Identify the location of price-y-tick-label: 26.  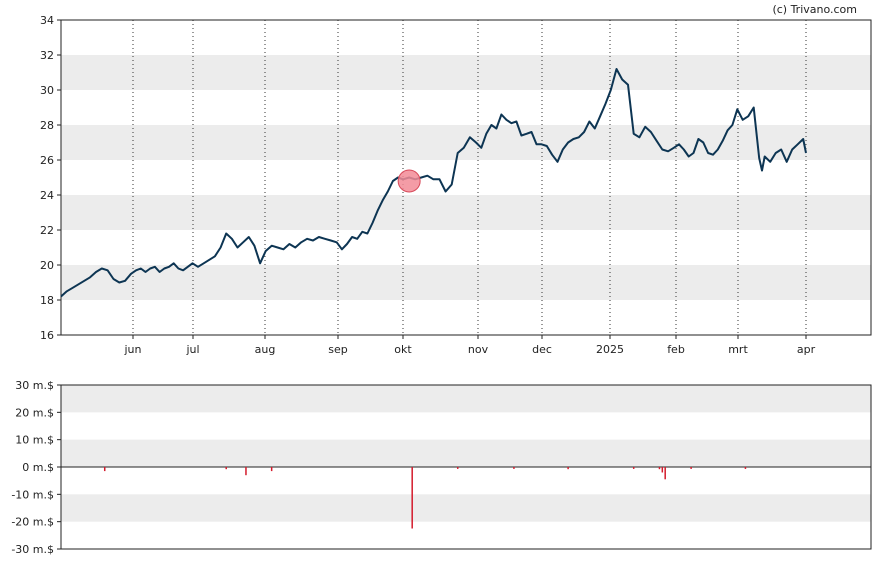
(47, 160).